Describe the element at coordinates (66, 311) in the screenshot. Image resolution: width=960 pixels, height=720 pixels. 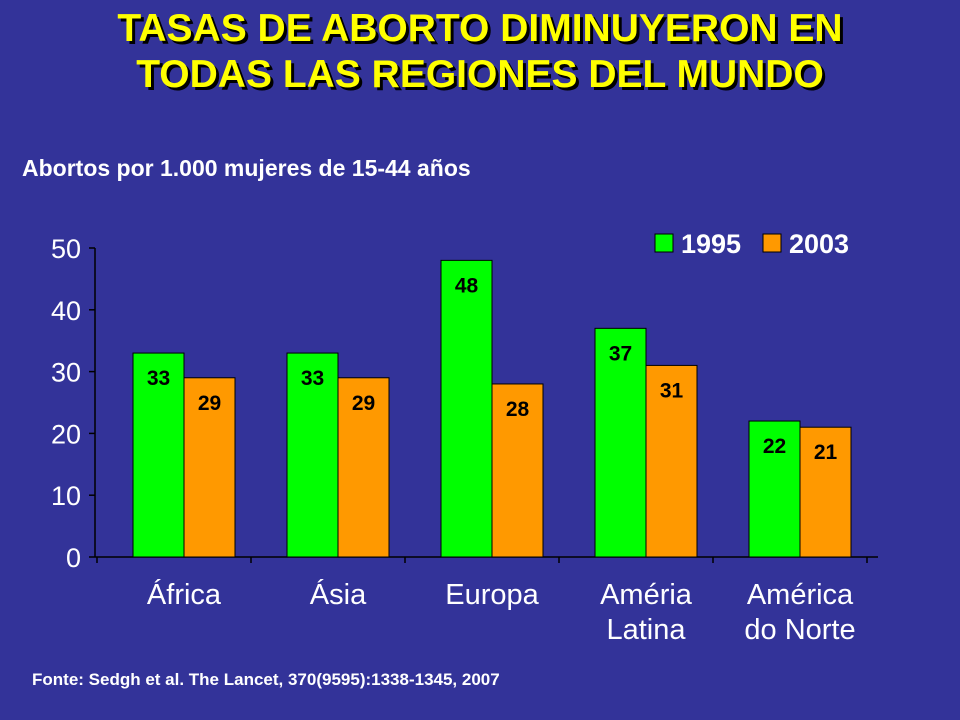
I see `y-tick-label: 40` at that location.